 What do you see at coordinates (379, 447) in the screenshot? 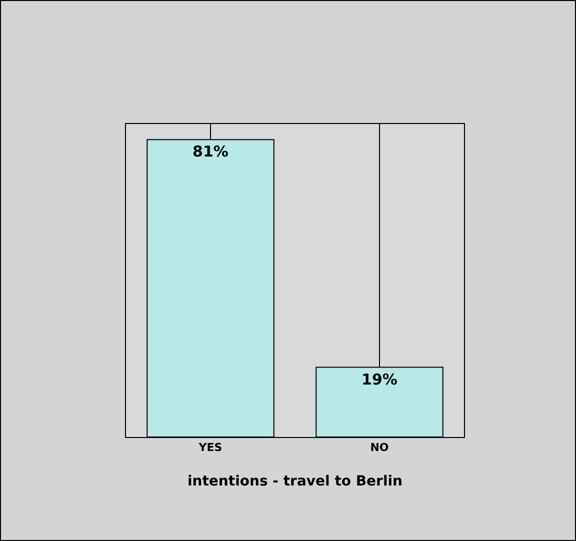
I see `x-tick-label: NO` at bounding box center [379, 447].